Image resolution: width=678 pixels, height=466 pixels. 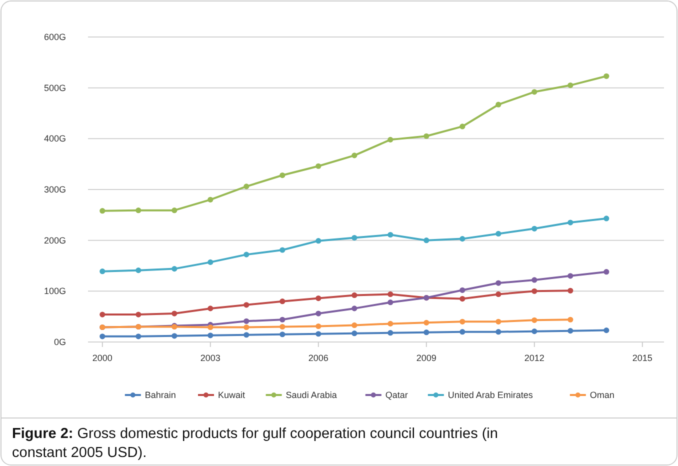 I want to click on legend-label: Oman, so click(x=602, y=395).